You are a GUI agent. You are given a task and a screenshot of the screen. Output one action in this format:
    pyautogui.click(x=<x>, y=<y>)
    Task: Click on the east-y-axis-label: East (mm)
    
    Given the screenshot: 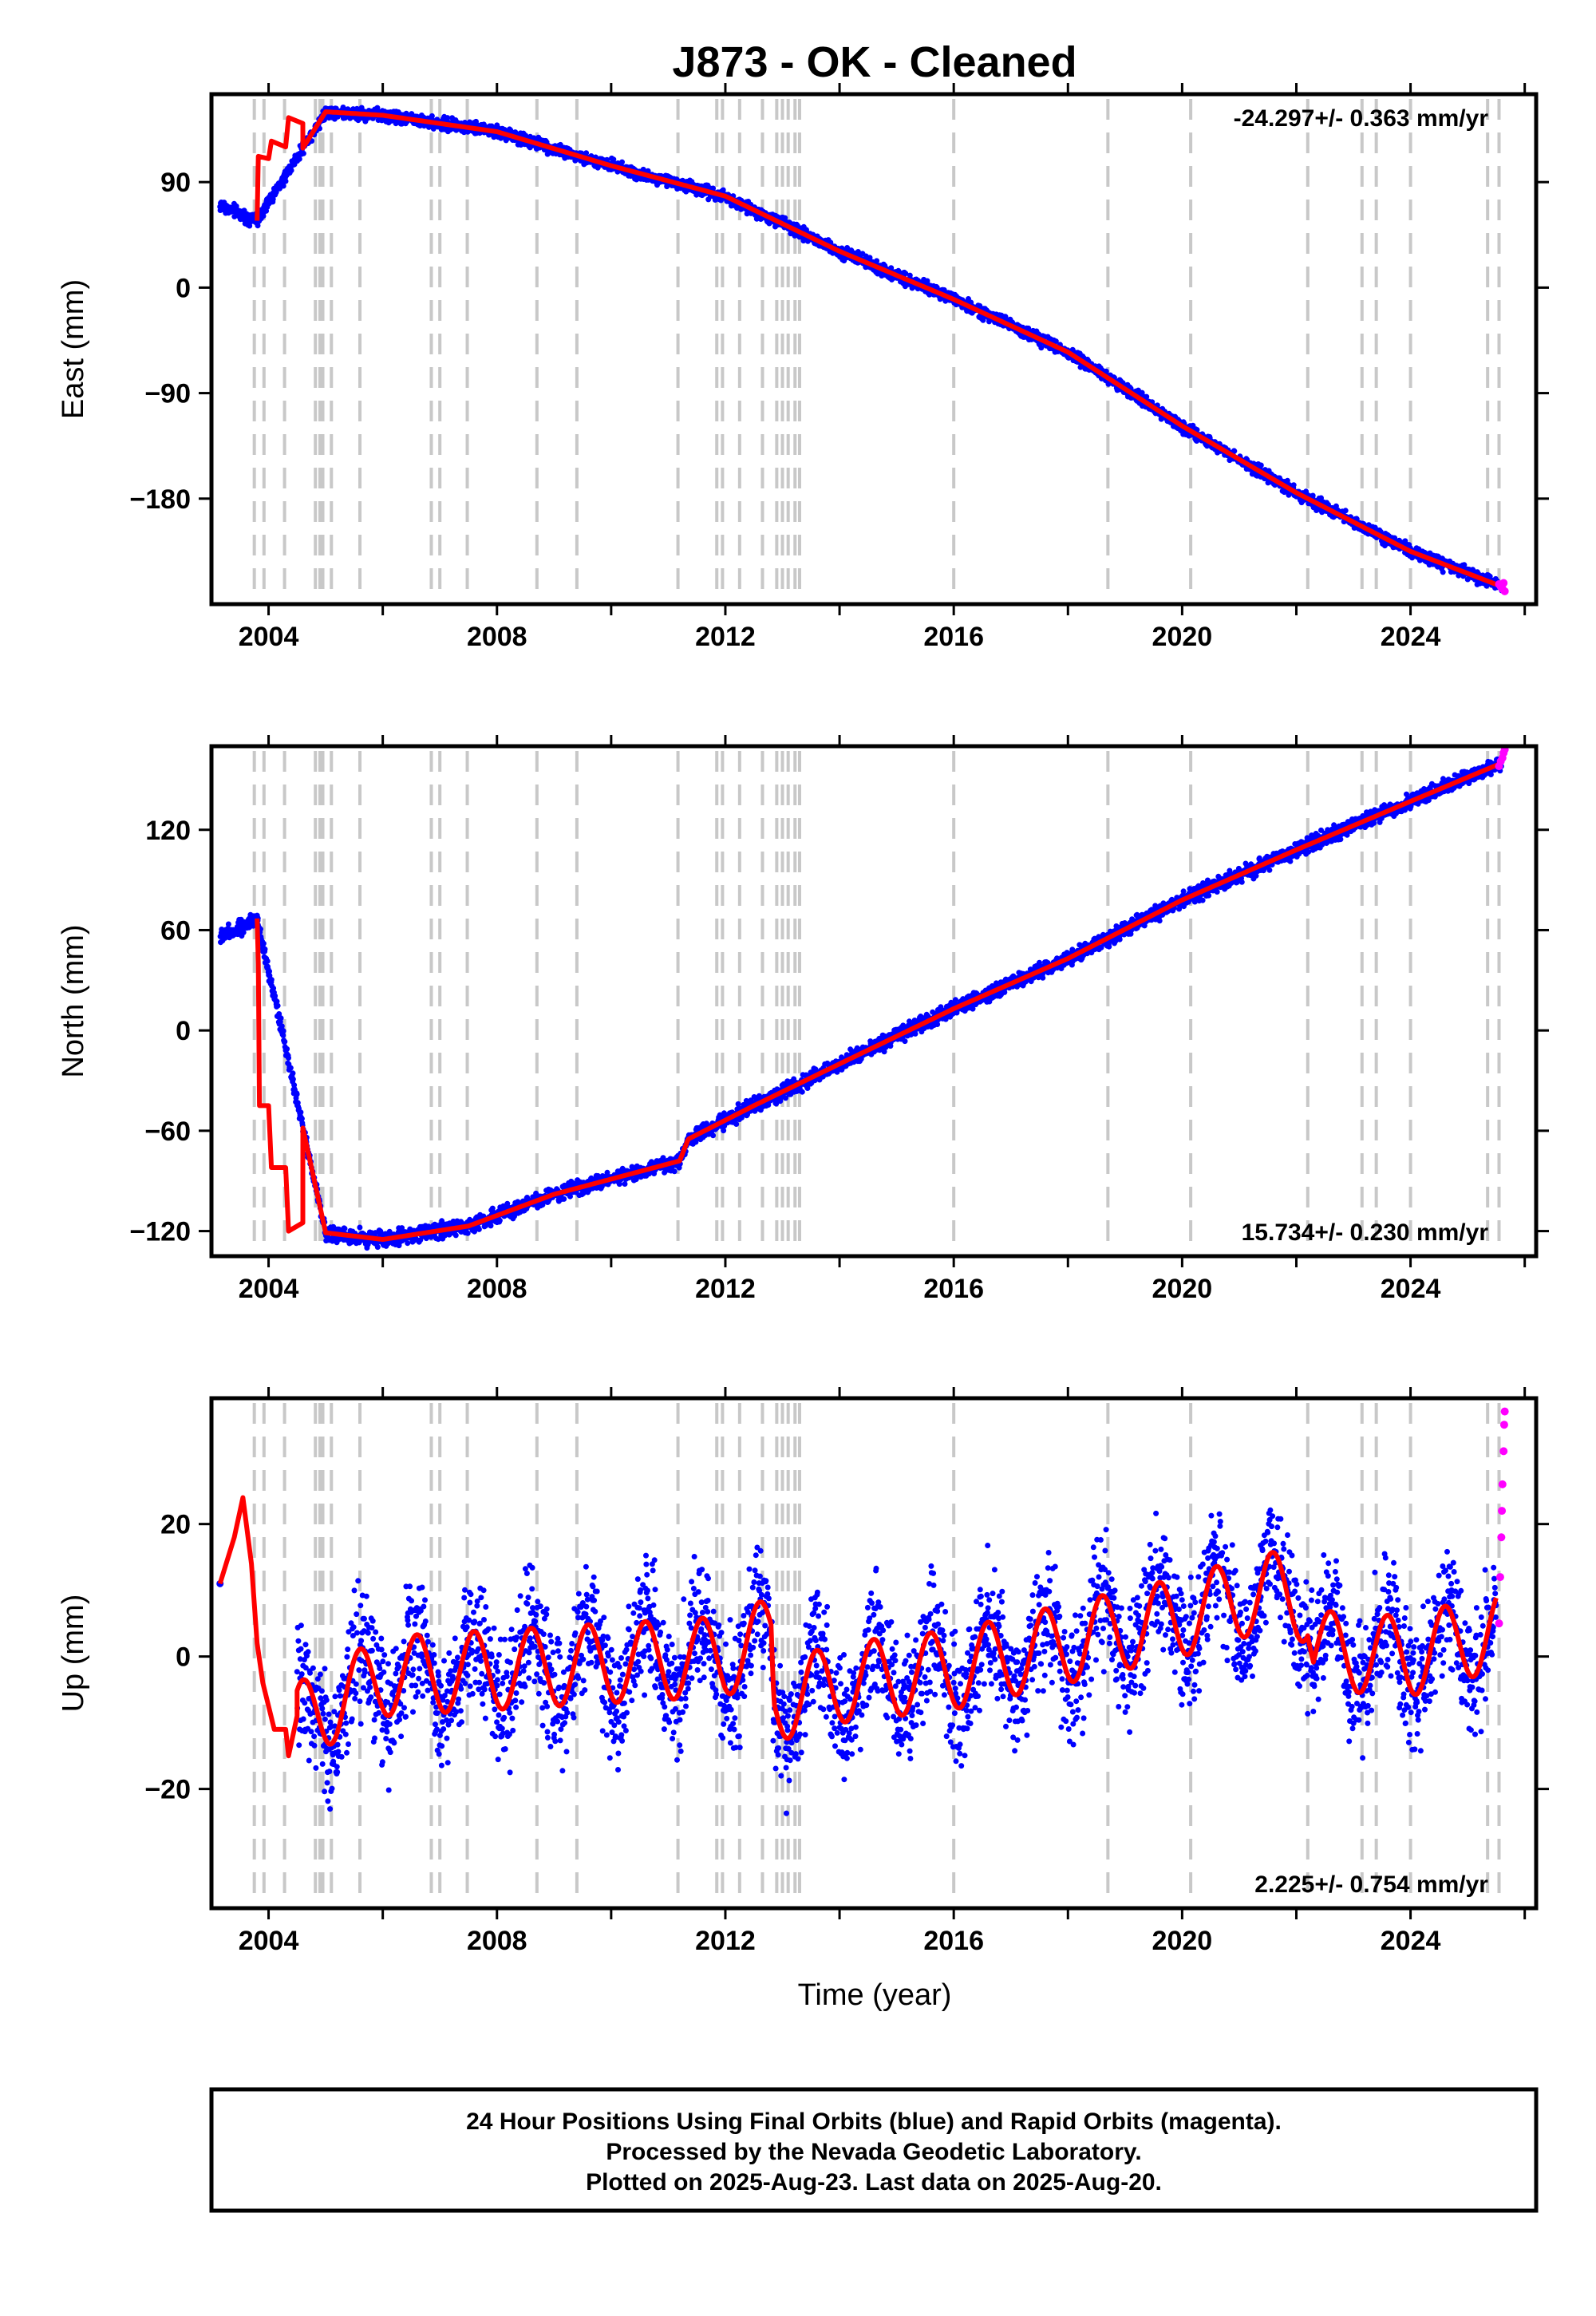 What is the action you would take?
    pyautogui.click(x=73, y=349)
    